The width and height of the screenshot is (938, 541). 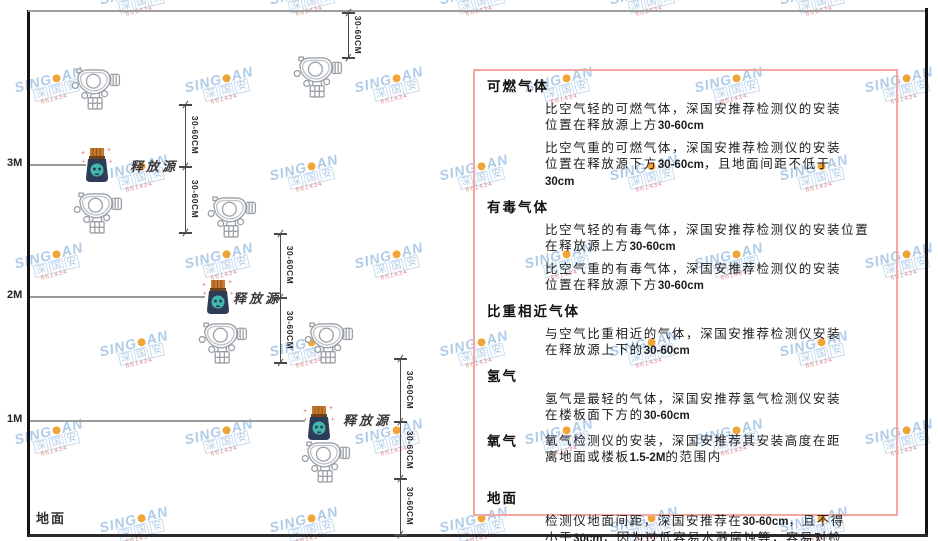 What do you see at coordinates (560, 182) in the screenshot?
I see `paragraph-line: 30cm` at bounding box center [560, 182].